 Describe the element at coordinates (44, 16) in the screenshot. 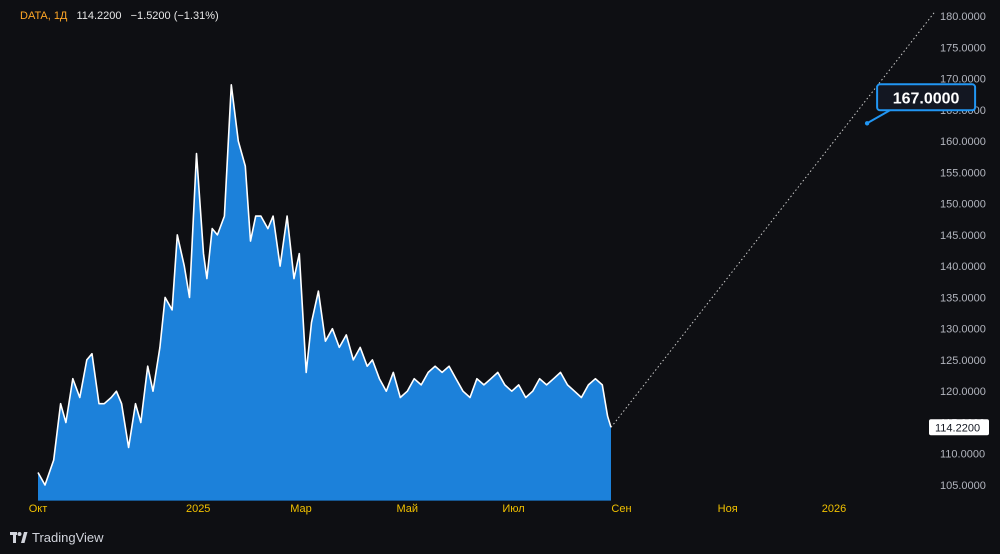

I see `symbol-name: DATA, 1Д` at that location.